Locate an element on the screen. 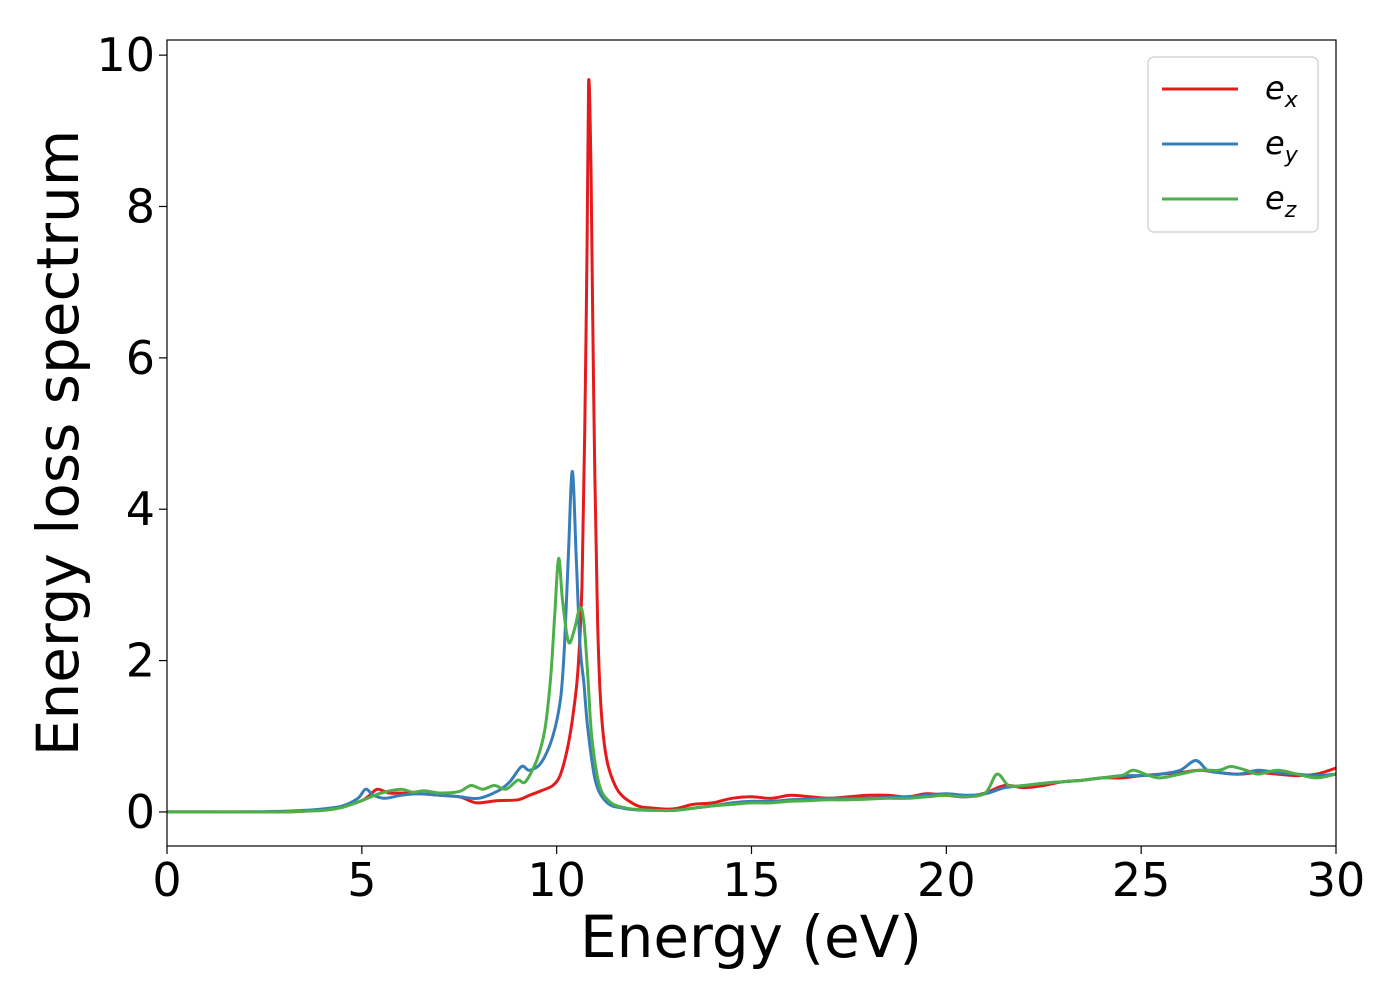  x-axis-title: Energy (eV) is located at coordinates (751, 937).